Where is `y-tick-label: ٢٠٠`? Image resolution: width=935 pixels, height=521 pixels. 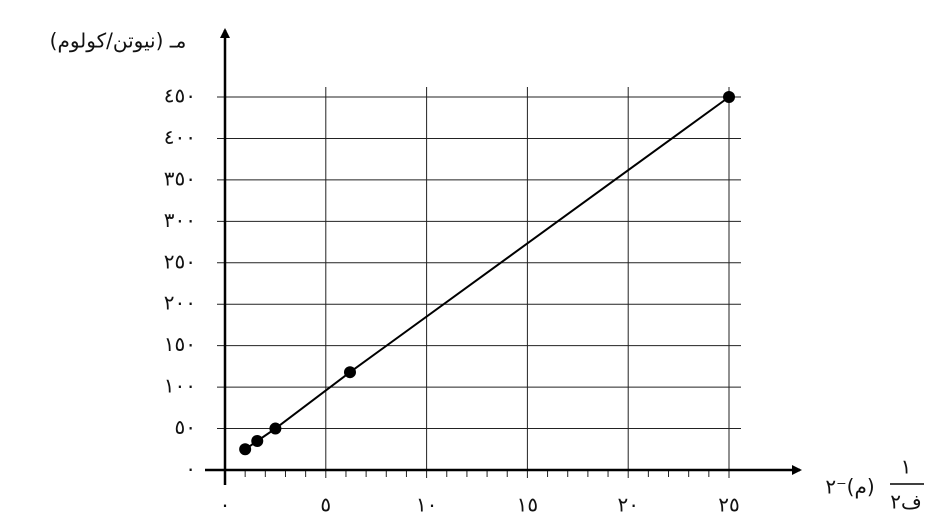
y-tick-label: ٢٠٠ is located at coordinates (180, 303).